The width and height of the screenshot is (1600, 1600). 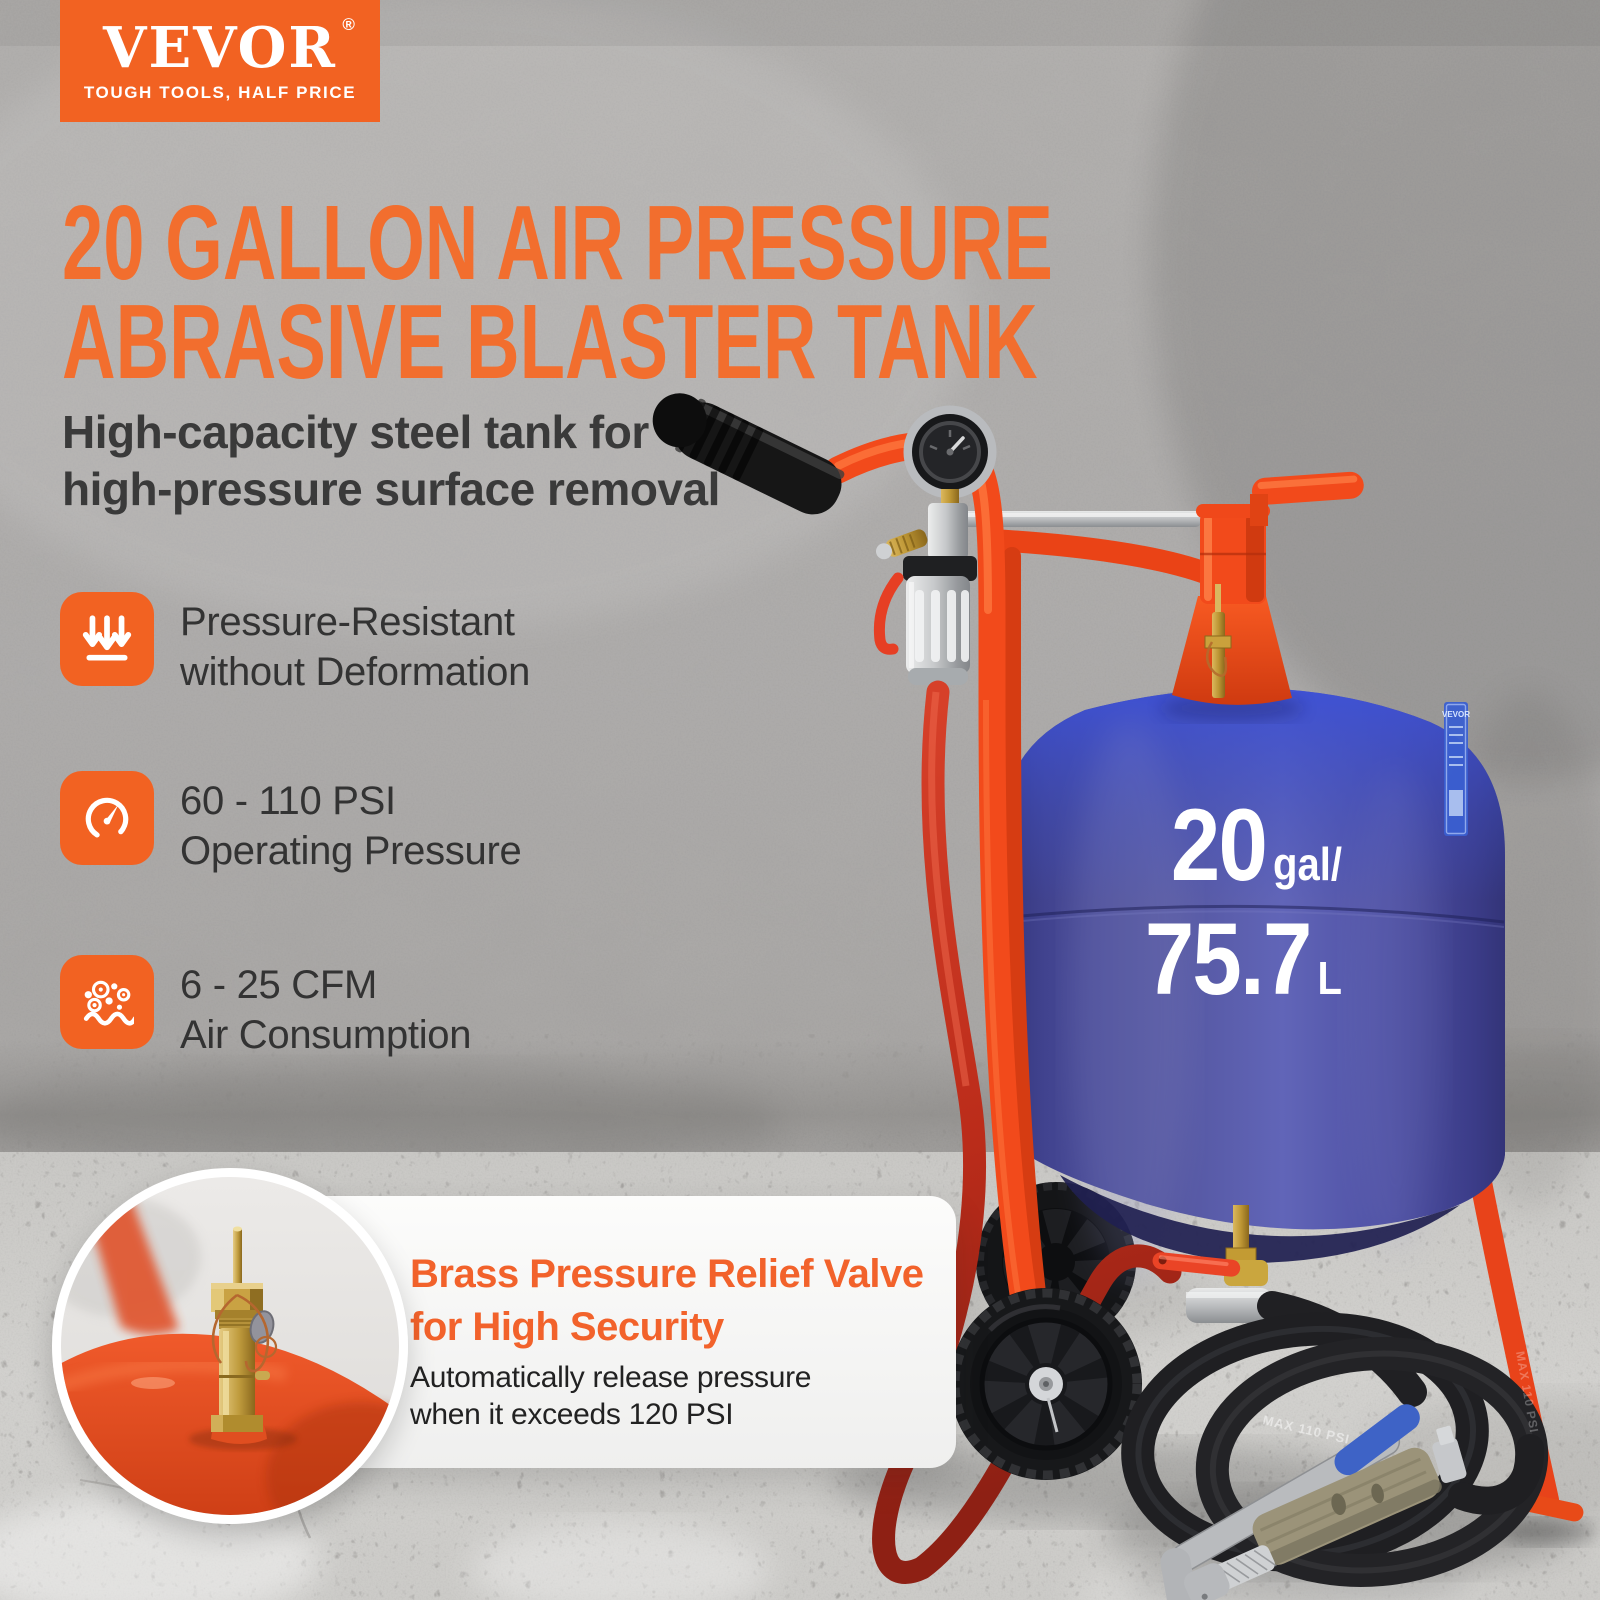 I want to click on headline-line1: 20 GALLON AIR PRESSURE, so click(x=557, y=243).